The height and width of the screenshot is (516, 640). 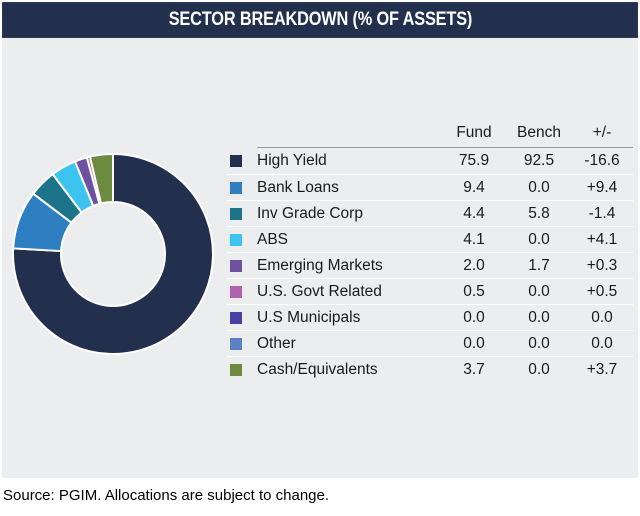 I want to click on diff-value: -16.6, so click(x=602, y=160).